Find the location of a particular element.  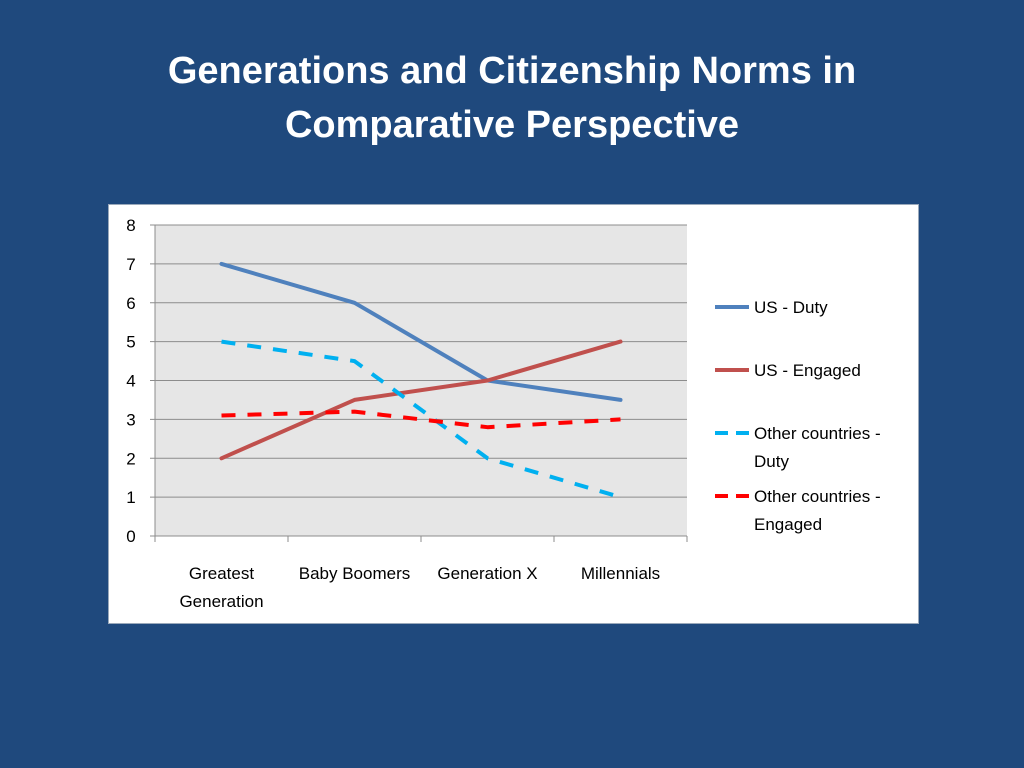

series-line-us-duty is located at coordinates (421, 331).